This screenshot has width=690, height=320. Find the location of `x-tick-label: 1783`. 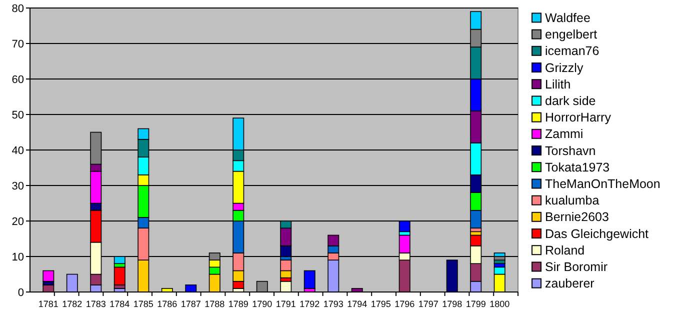

x-tick-label: 1783 is located at coordinates (96, 304).